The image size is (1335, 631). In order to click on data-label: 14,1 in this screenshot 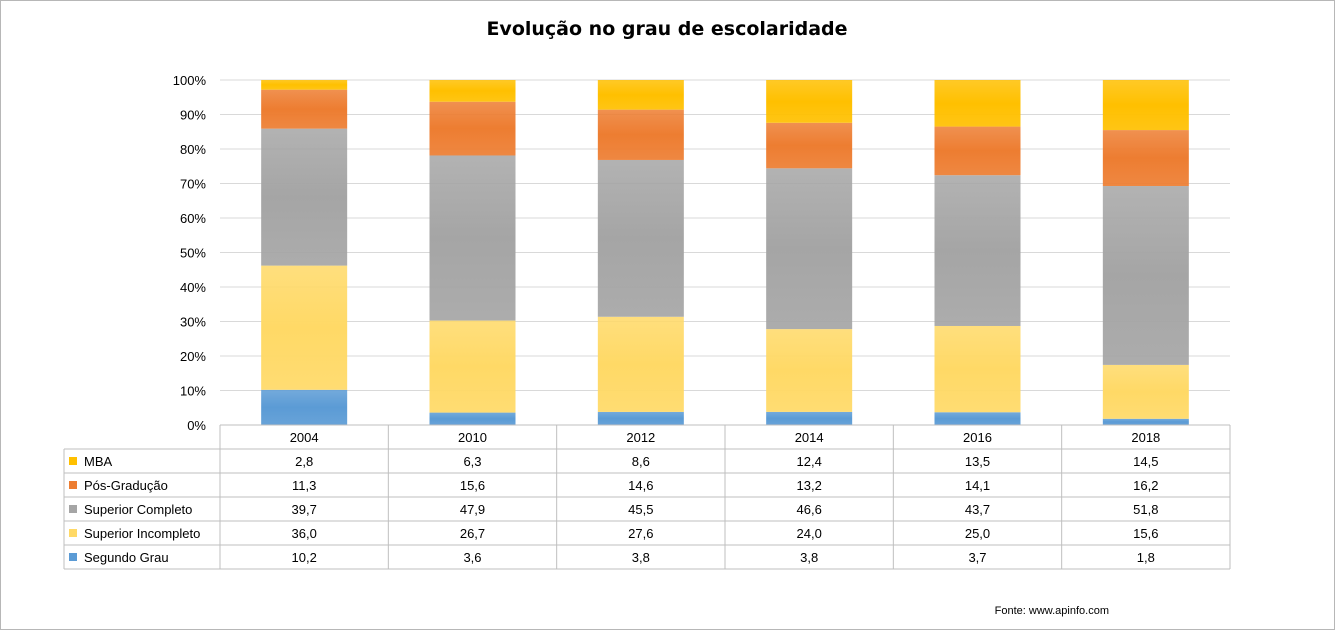, I will do `click(977, 485)`.